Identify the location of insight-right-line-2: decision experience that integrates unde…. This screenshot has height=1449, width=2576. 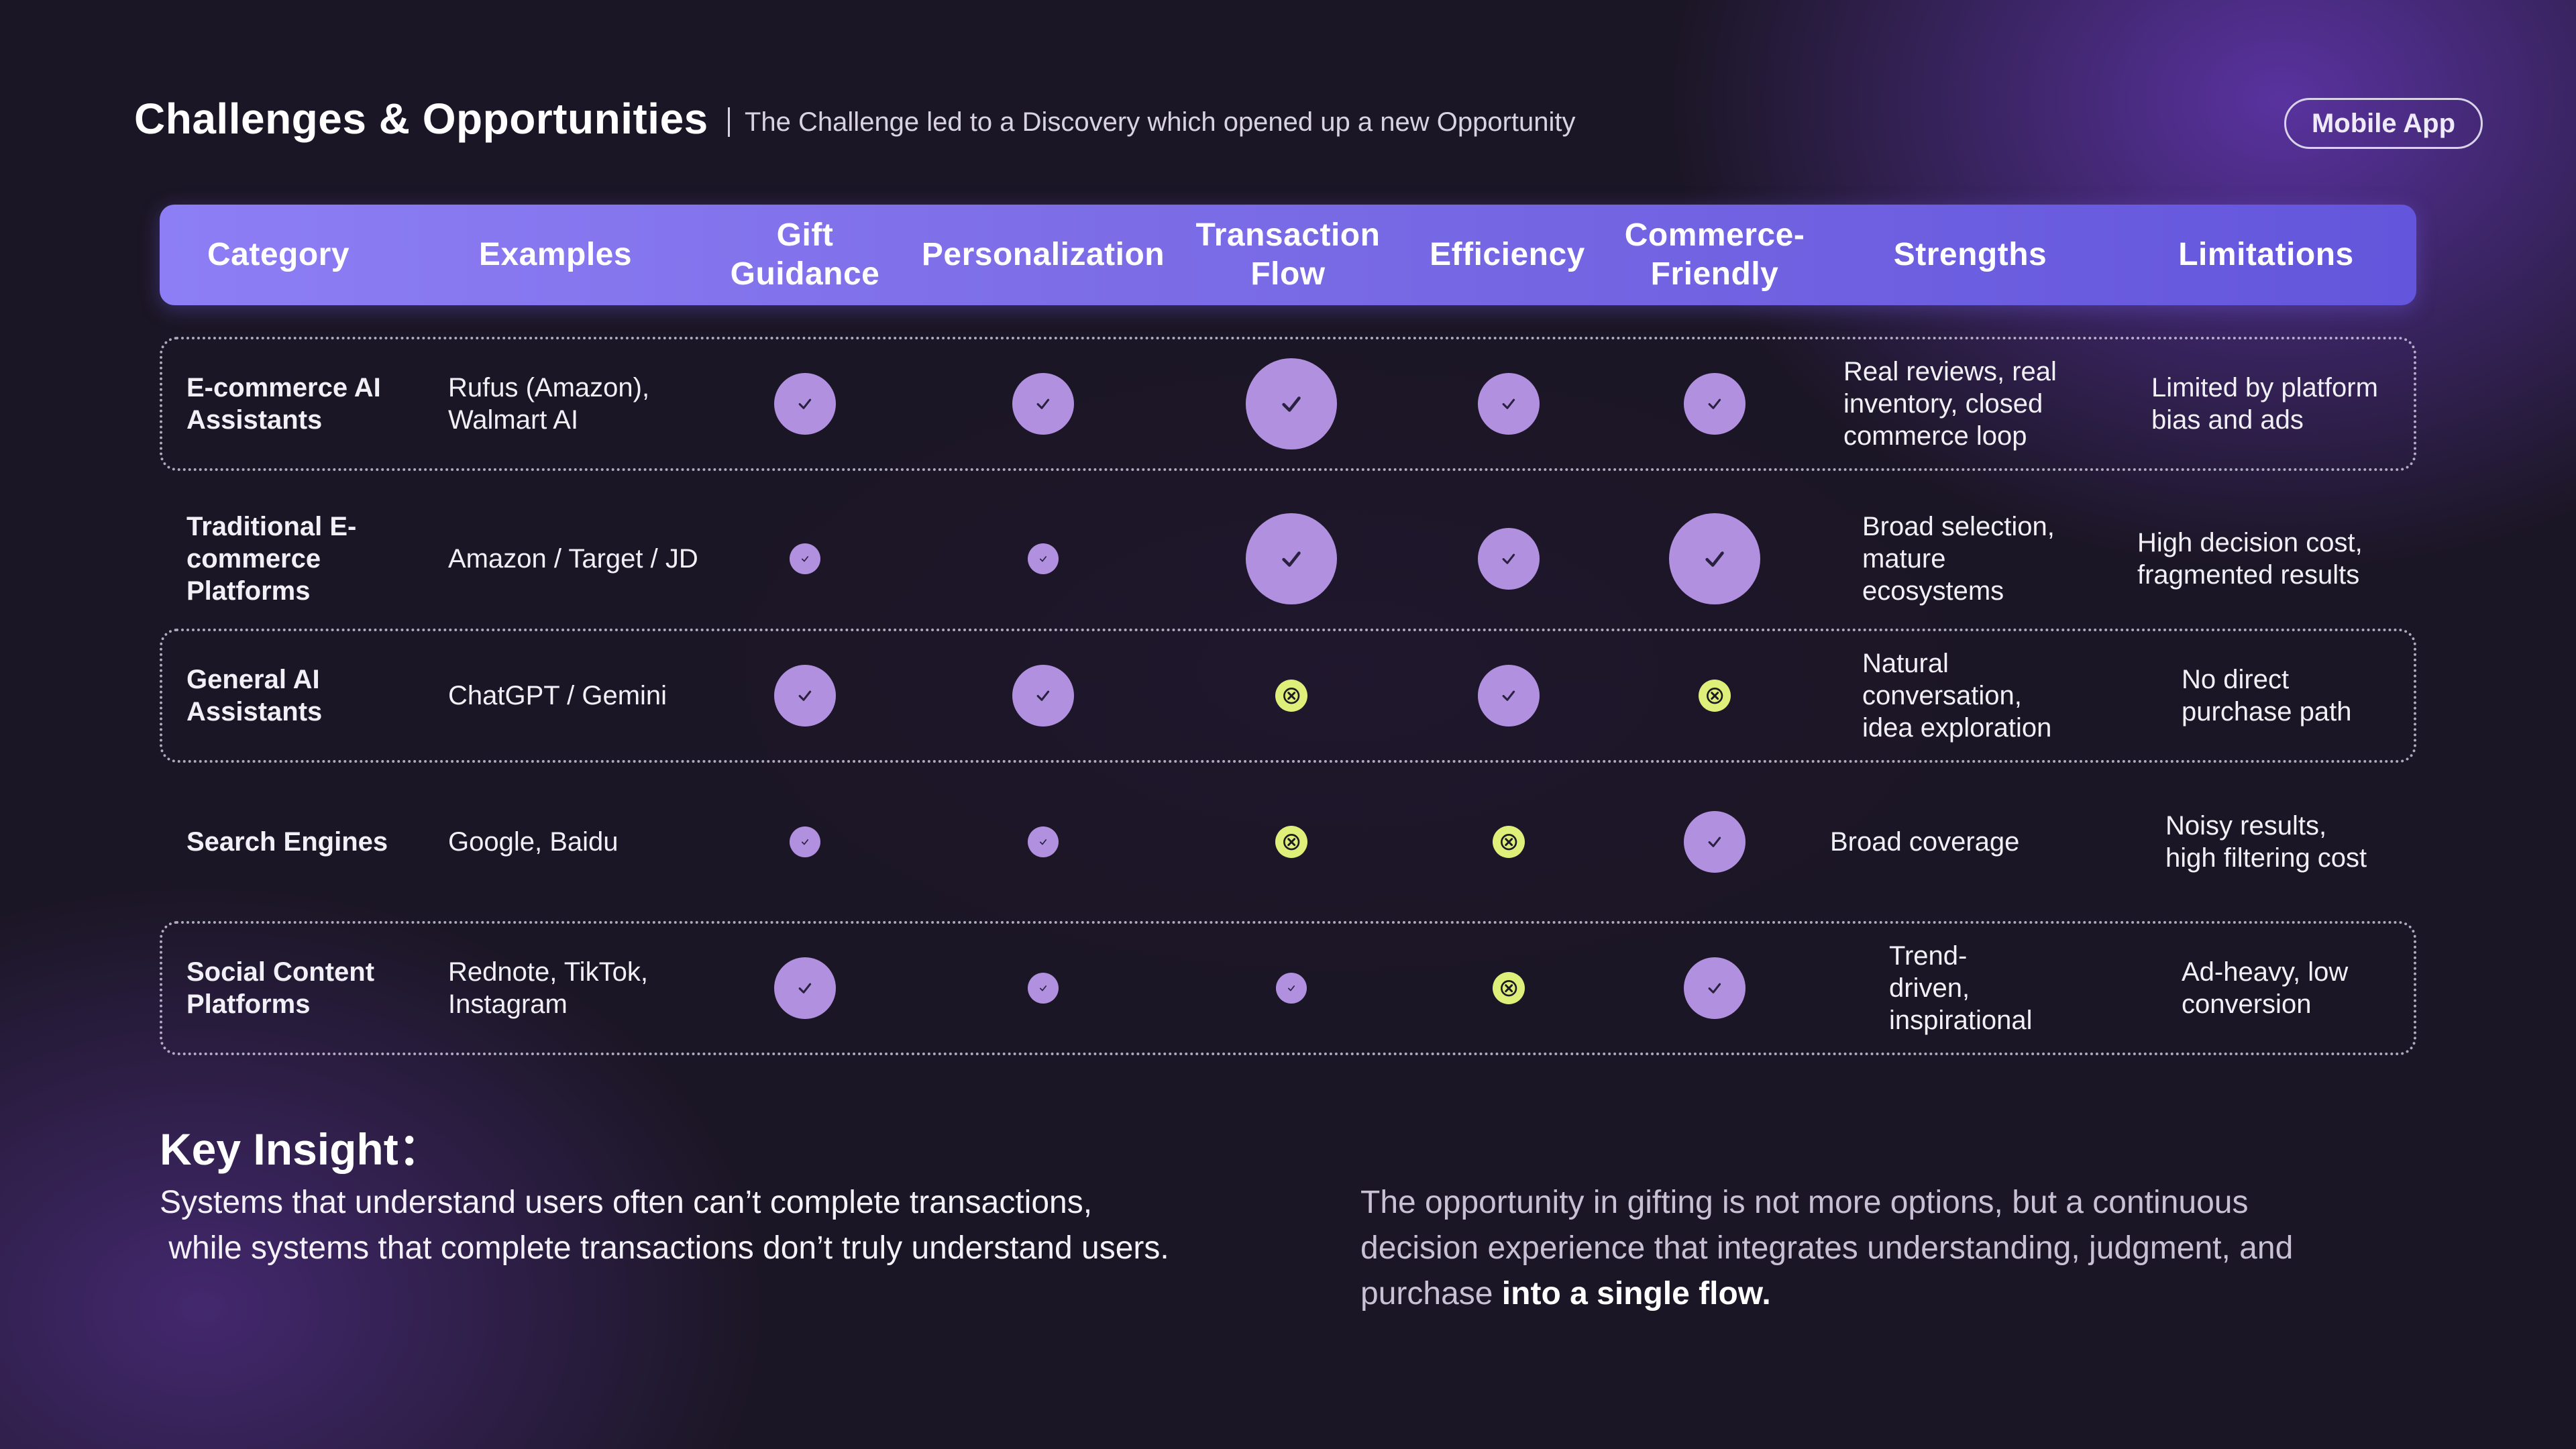
(1827, 1248).